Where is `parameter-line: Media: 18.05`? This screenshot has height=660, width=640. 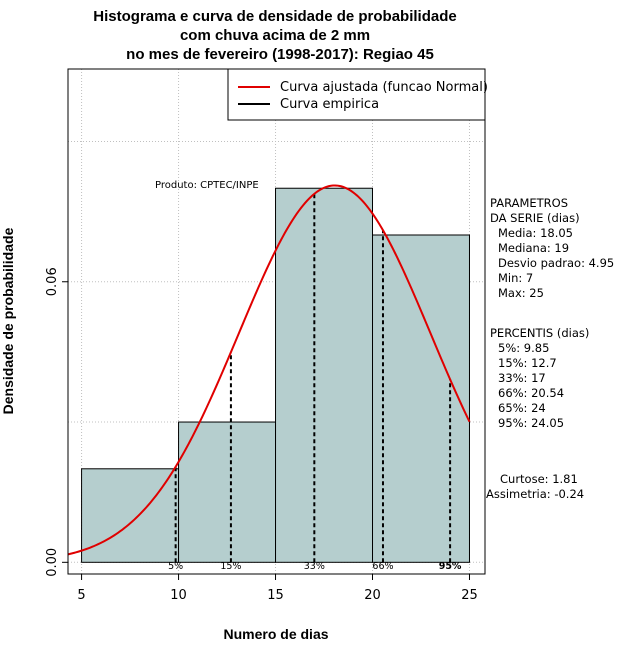
parameter-line: Media: 18.05 is located at coordinates (535, 233).